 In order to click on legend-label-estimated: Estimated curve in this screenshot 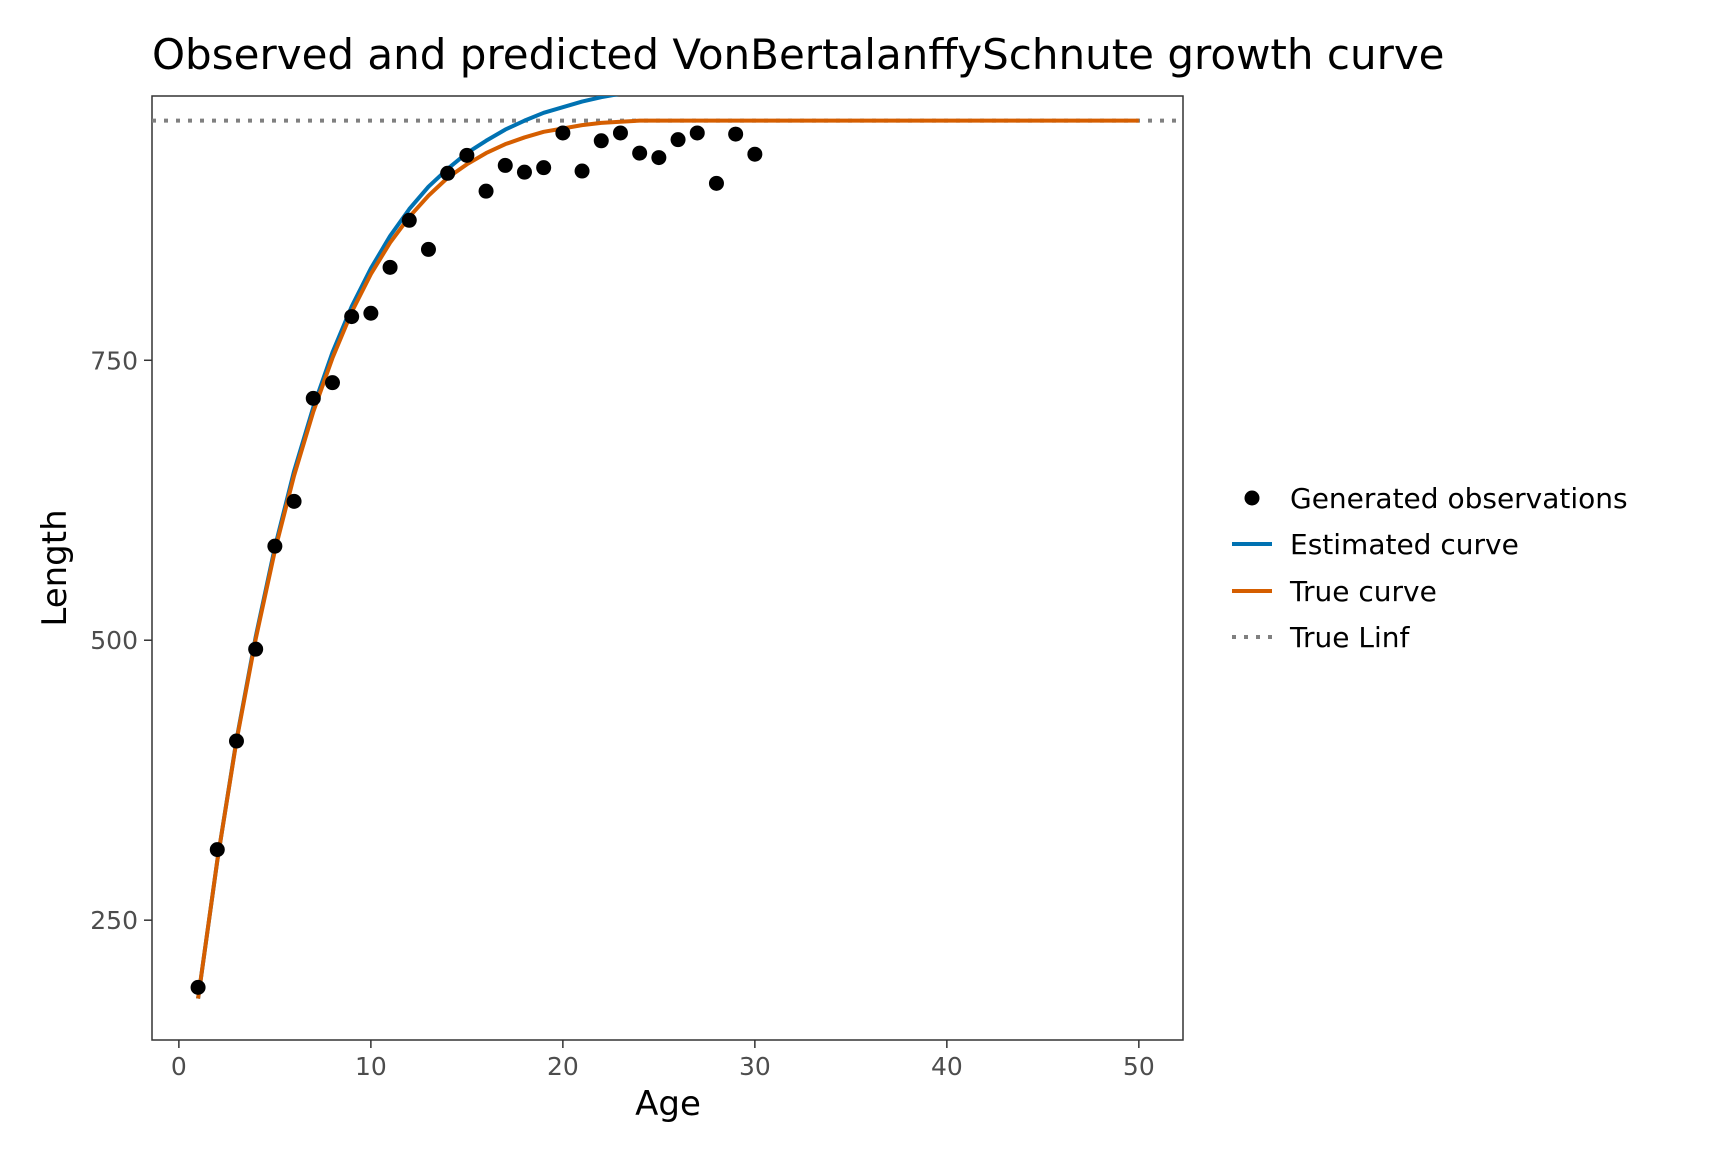, I will do `click(1404, 544)`.